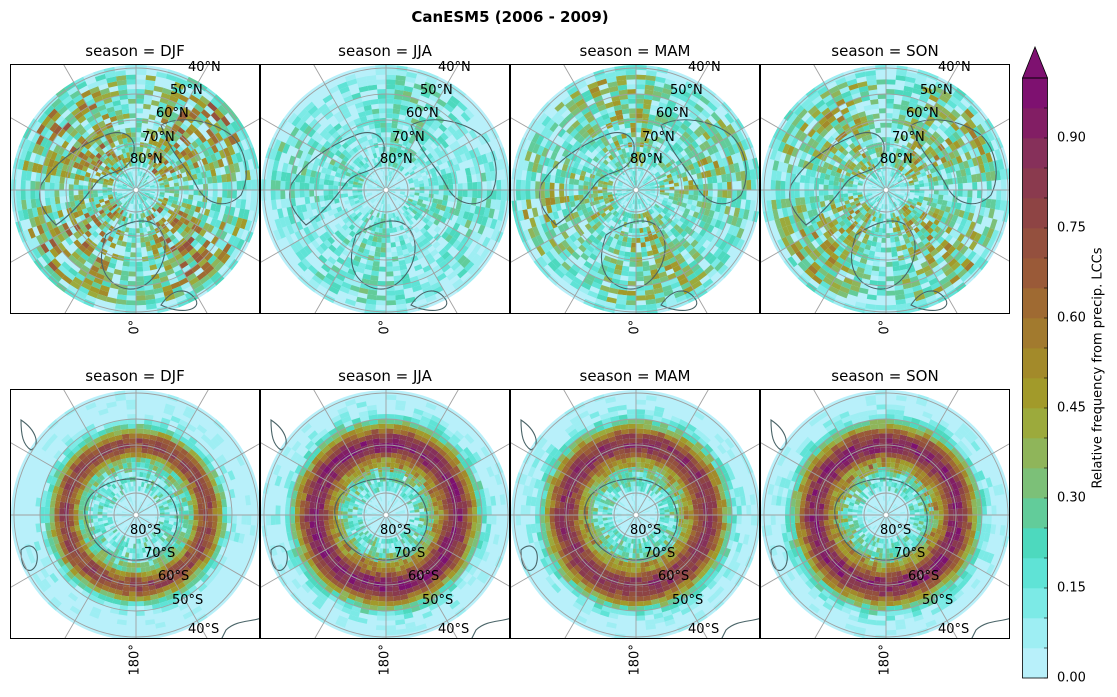  I want to click on graticule, so click(135, 189).